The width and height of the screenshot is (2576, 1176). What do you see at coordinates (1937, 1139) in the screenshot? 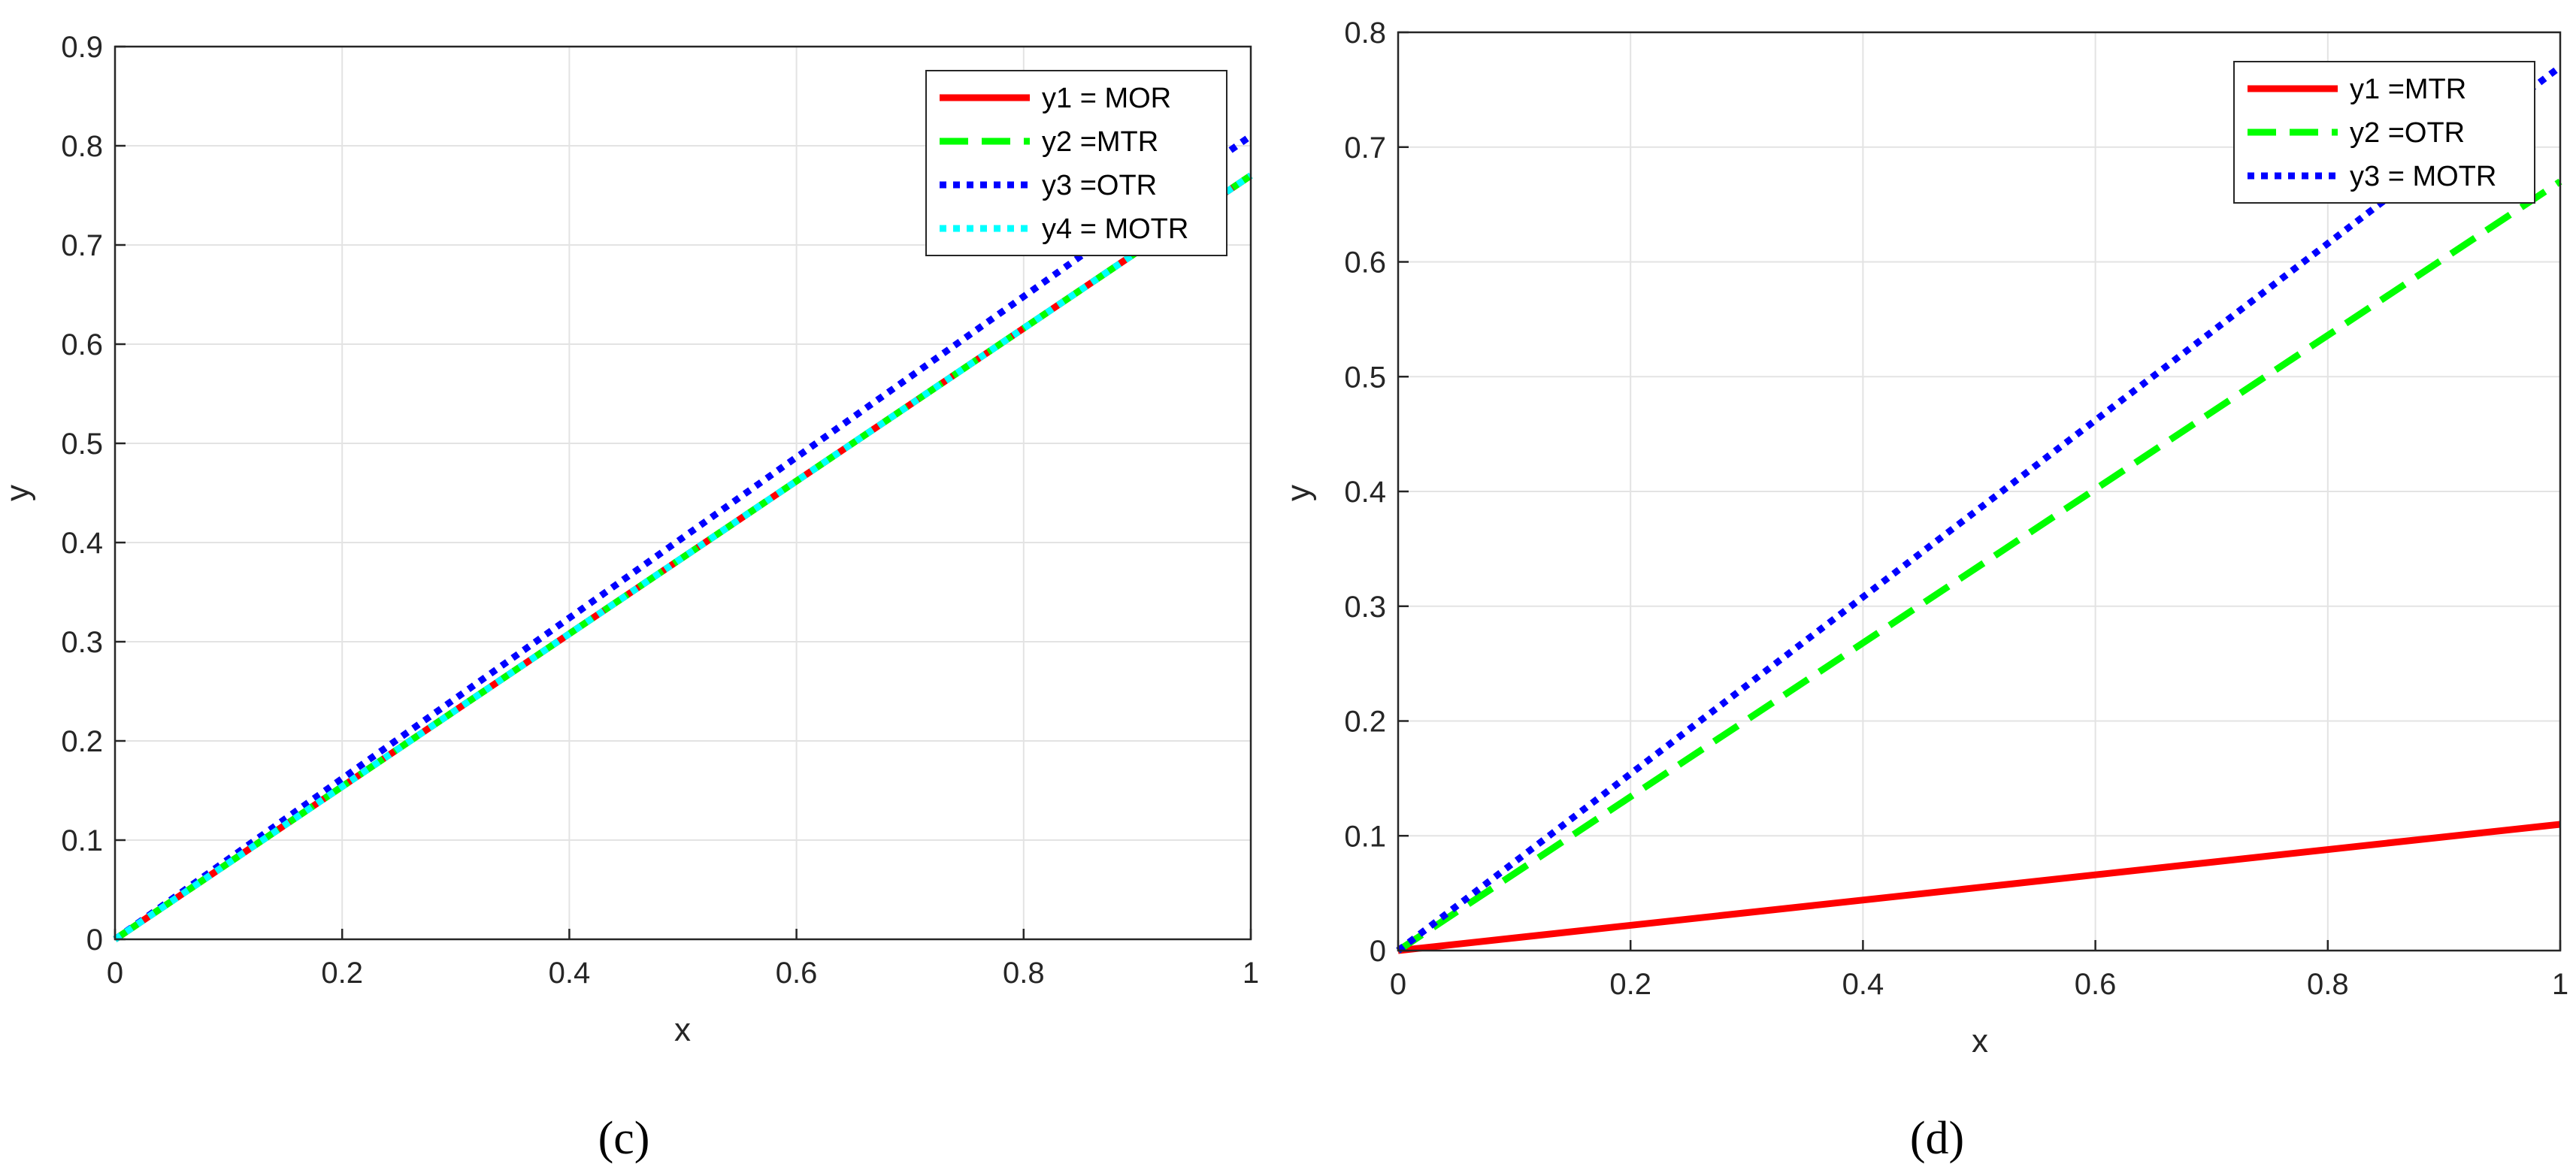
I see `panel-label: (d)` at bounding box center [1937, 1139].